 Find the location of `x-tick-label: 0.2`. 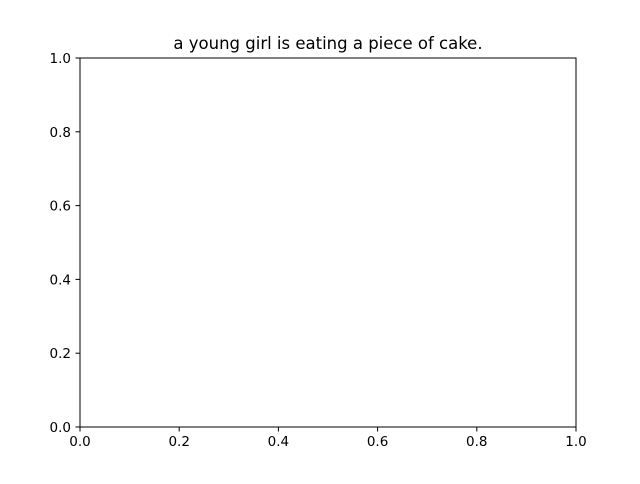

x-tick-label: 0.2 is located at coordinates (178, 442).